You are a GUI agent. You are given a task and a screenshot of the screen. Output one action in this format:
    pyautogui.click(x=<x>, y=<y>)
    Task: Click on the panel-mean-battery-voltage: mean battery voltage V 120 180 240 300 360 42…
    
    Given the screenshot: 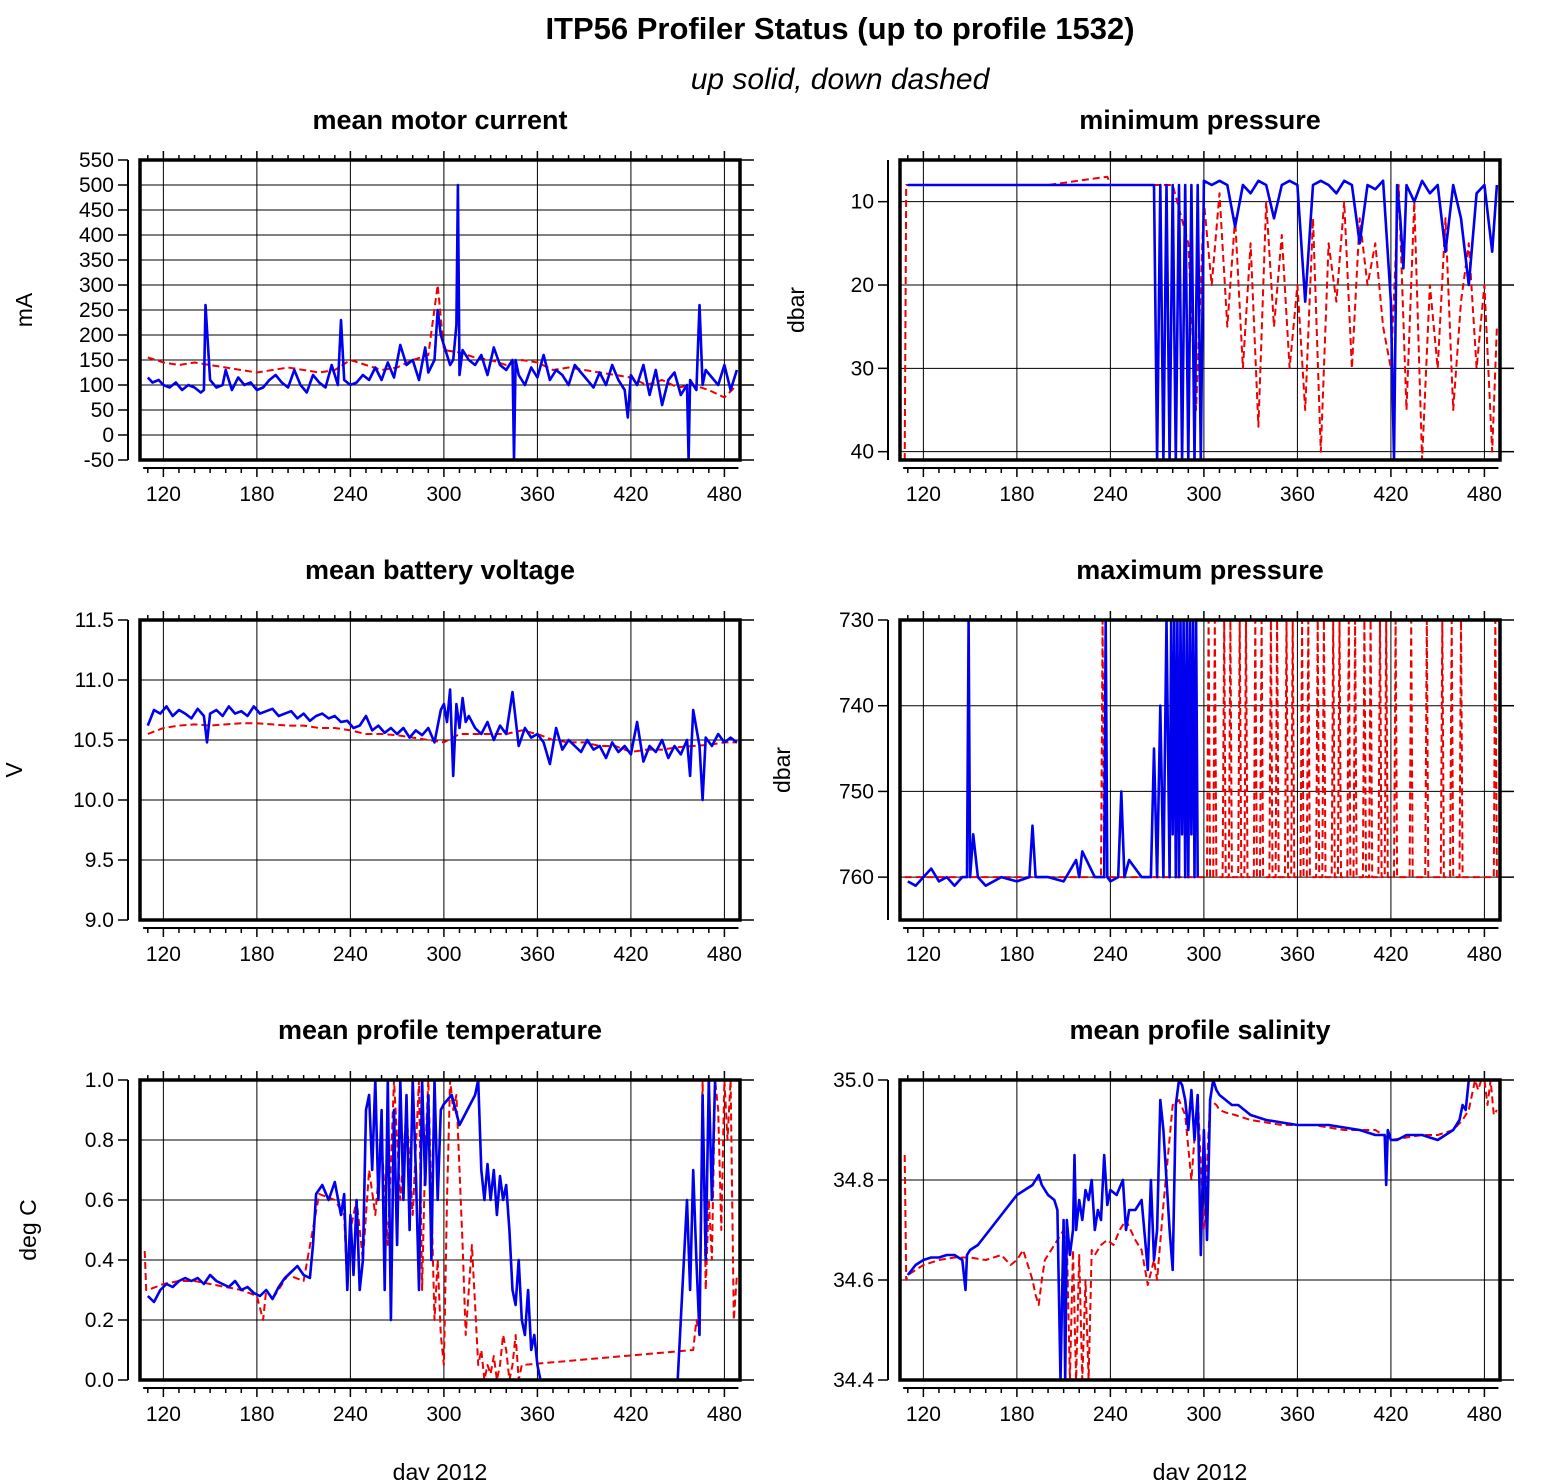 What is the action you would take?
    pyautogui.click(x=377, y=760)
    